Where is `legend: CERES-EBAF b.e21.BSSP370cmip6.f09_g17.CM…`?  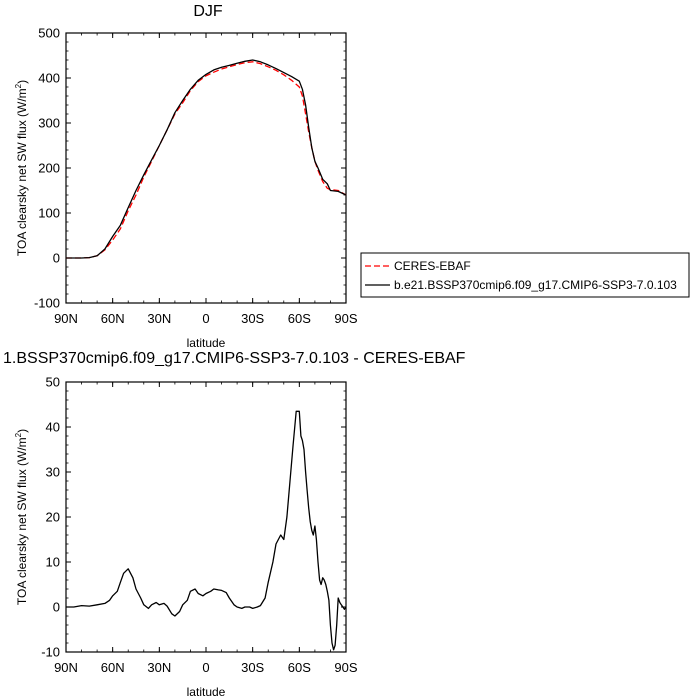
legend: CERES-EBAF b.e21.BSSP370cmip6.f09_g17.CM… is located at coordinates (525, 275).